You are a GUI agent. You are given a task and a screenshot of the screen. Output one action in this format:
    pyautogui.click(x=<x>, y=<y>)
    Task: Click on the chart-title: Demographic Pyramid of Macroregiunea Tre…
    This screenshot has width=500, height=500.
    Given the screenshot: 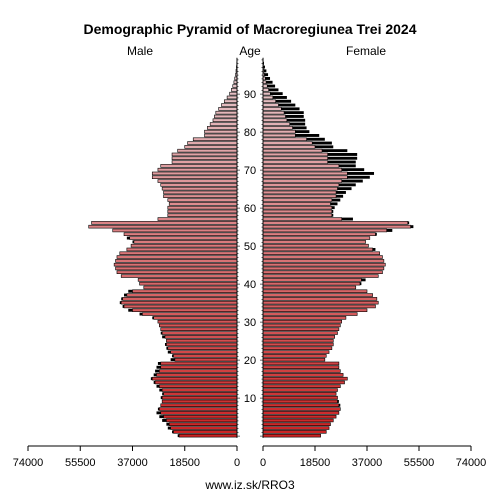 What is the action you would take?
    pyautogui.click(x=249, y=29)
    